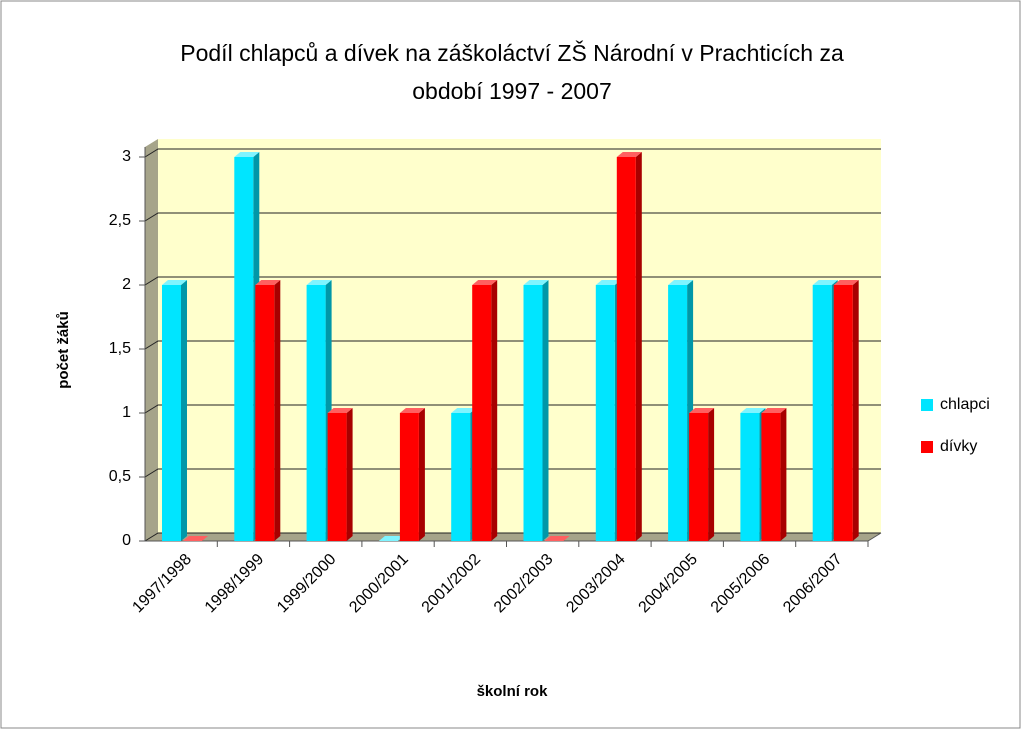 The height and width of the screenshot is (731, 1023). Describe the element at coordinates (126, 412) in the screenshot. I see `y-tick-label: 1` at that location.